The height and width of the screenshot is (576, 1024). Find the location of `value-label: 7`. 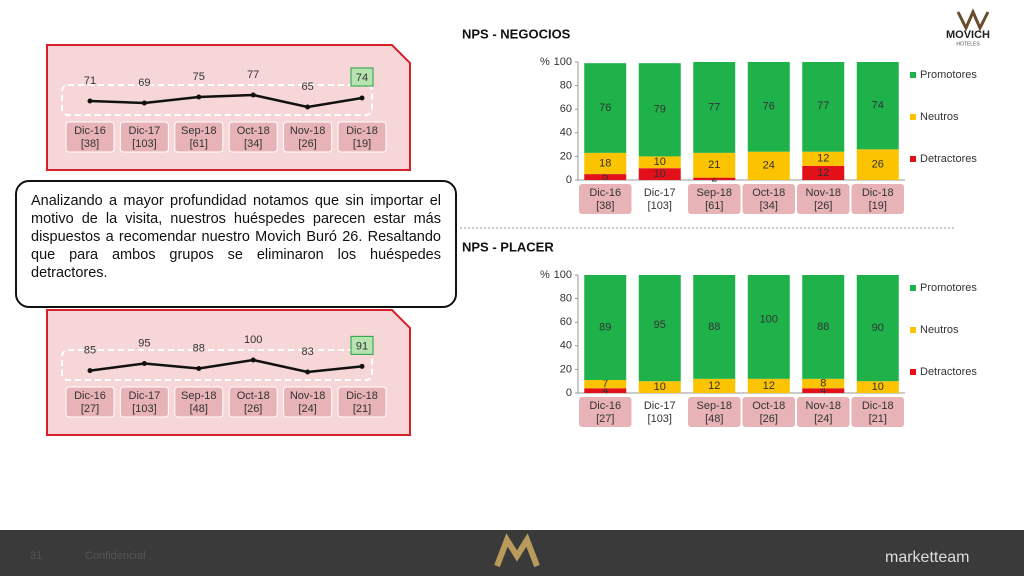

value-label: 7 is located at coordinates (605, 384).